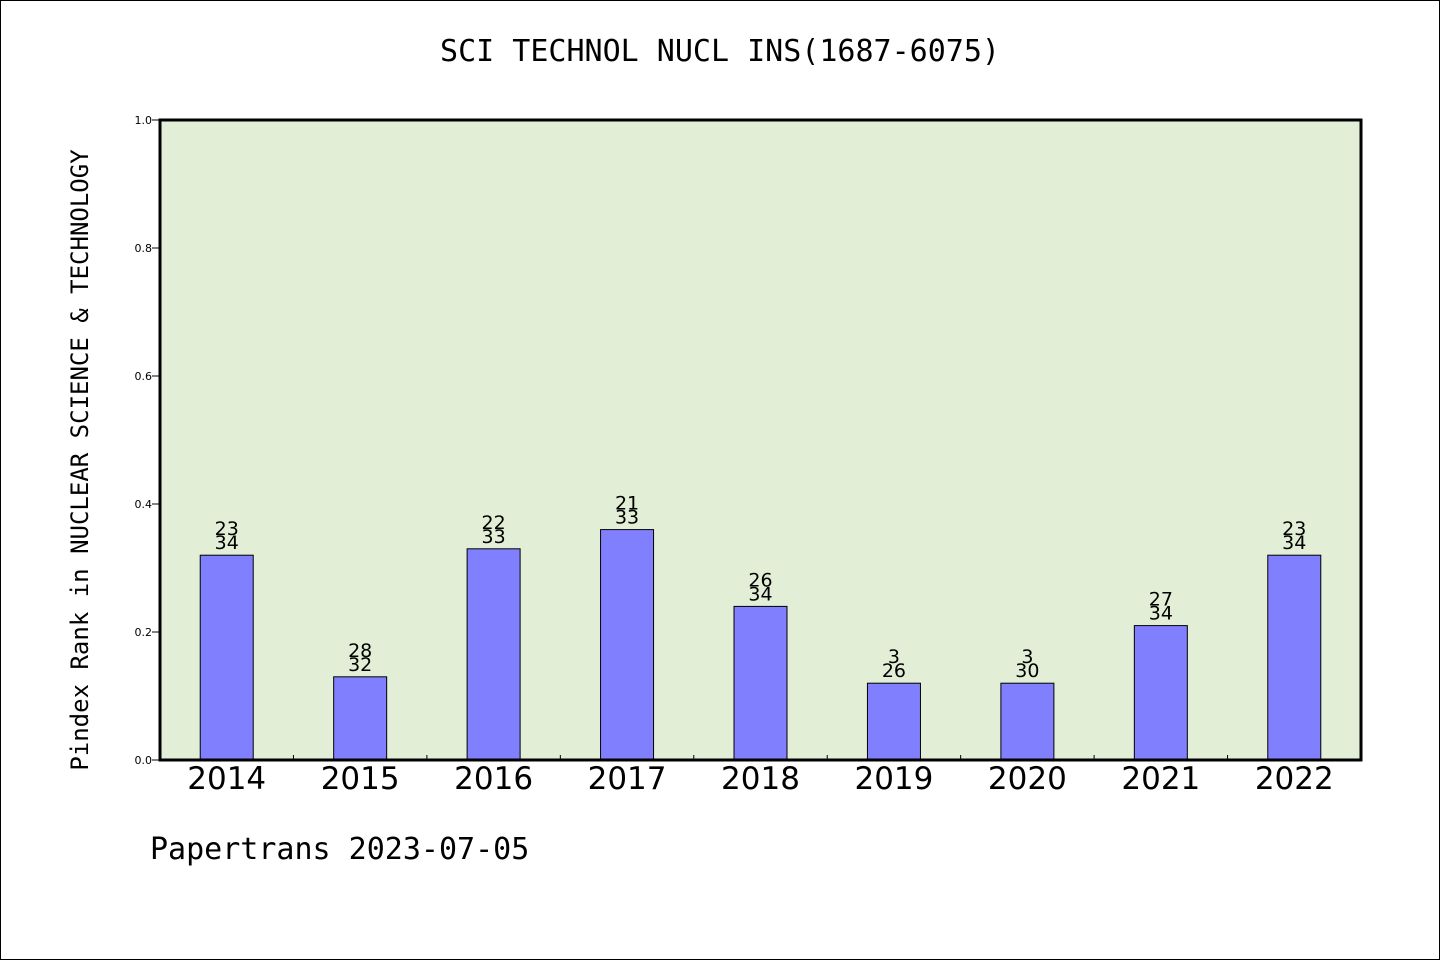  I want to click on x-tick-label: 2018, so click(760, 779).